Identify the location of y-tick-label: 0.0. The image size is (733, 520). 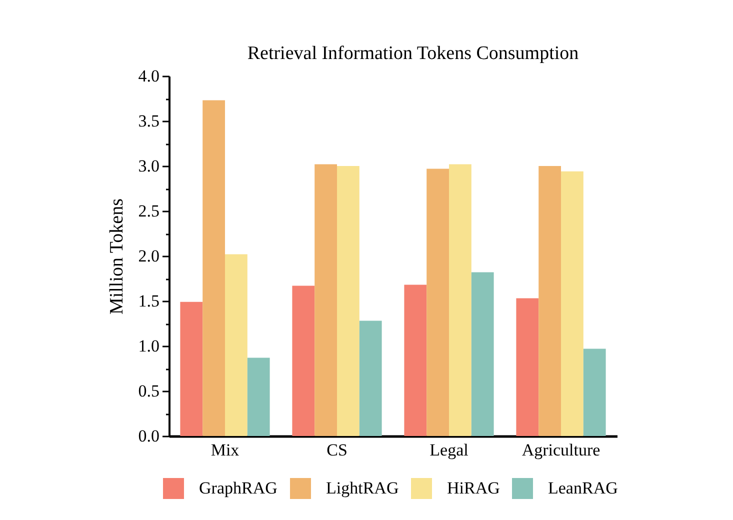
(149, 436).